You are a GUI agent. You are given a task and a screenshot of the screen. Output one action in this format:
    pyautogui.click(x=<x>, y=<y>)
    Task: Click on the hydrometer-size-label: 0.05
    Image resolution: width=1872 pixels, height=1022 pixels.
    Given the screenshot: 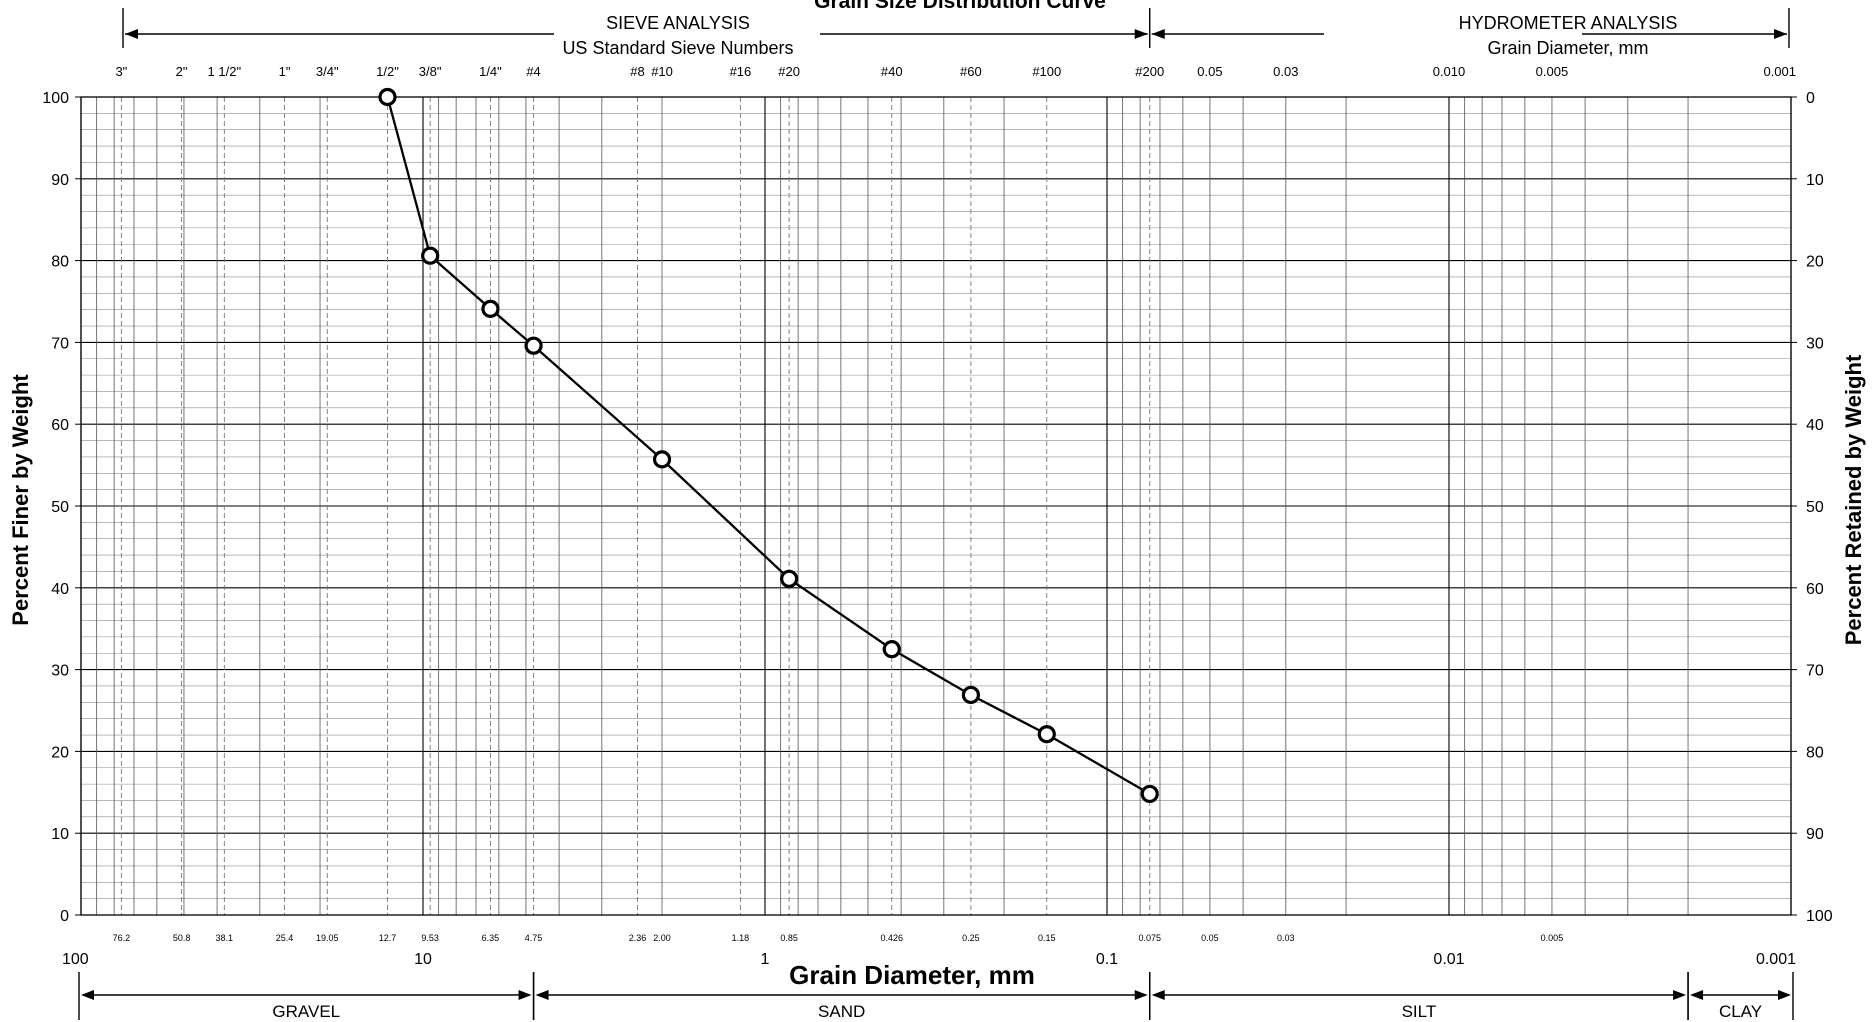 What is the action you would take?
    pyautogui.click(x=1209, y=71)
    